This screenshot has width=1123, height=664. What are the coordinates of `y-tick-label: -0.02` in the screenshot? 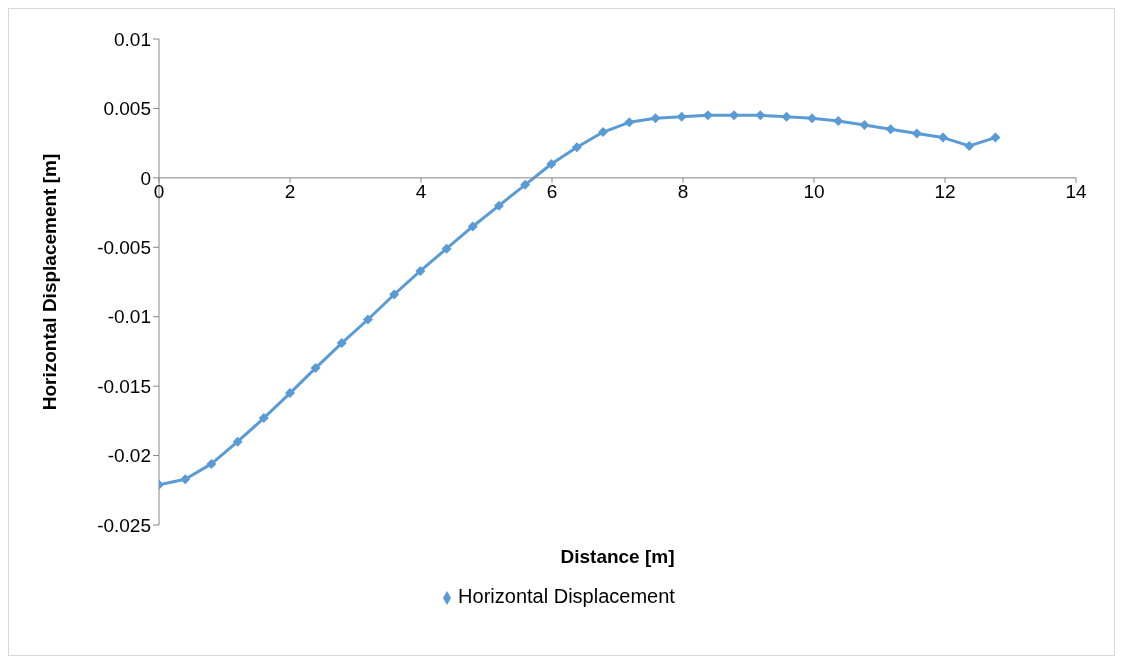 It's located at (129, 456).